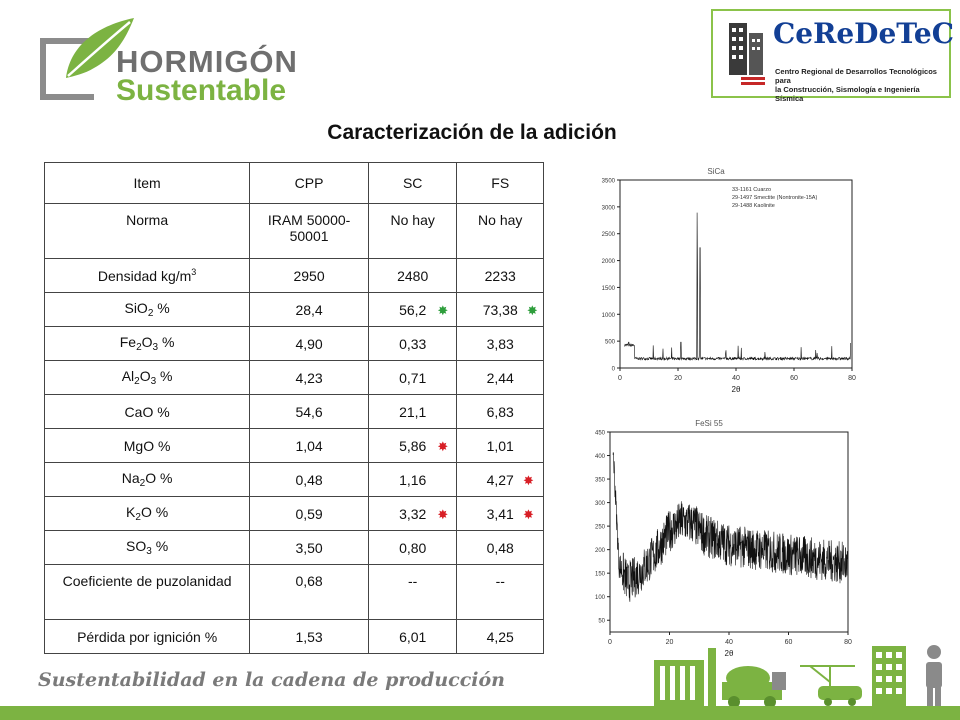 Image resolution: width=960 pixels, height=720 pixels. What do you see at coordinates (201, 90) in the screenshot?
I see `logo-line2: Sustentable` at bounding box center [201, 90].